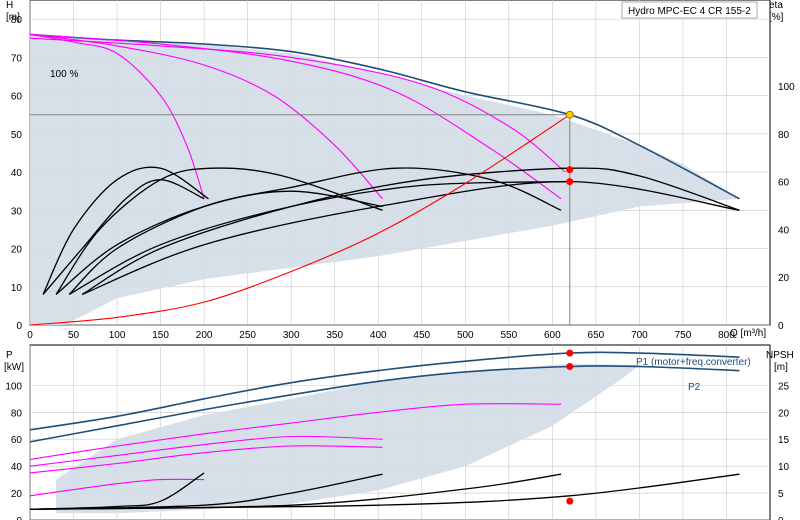 Image resolution: width=800 pixels, height=520 pixels. What do you see at coordinates (64, 74) in the screenshot?
I see `annotation-100-percent: 100 %` at bounding box center [64, 74].